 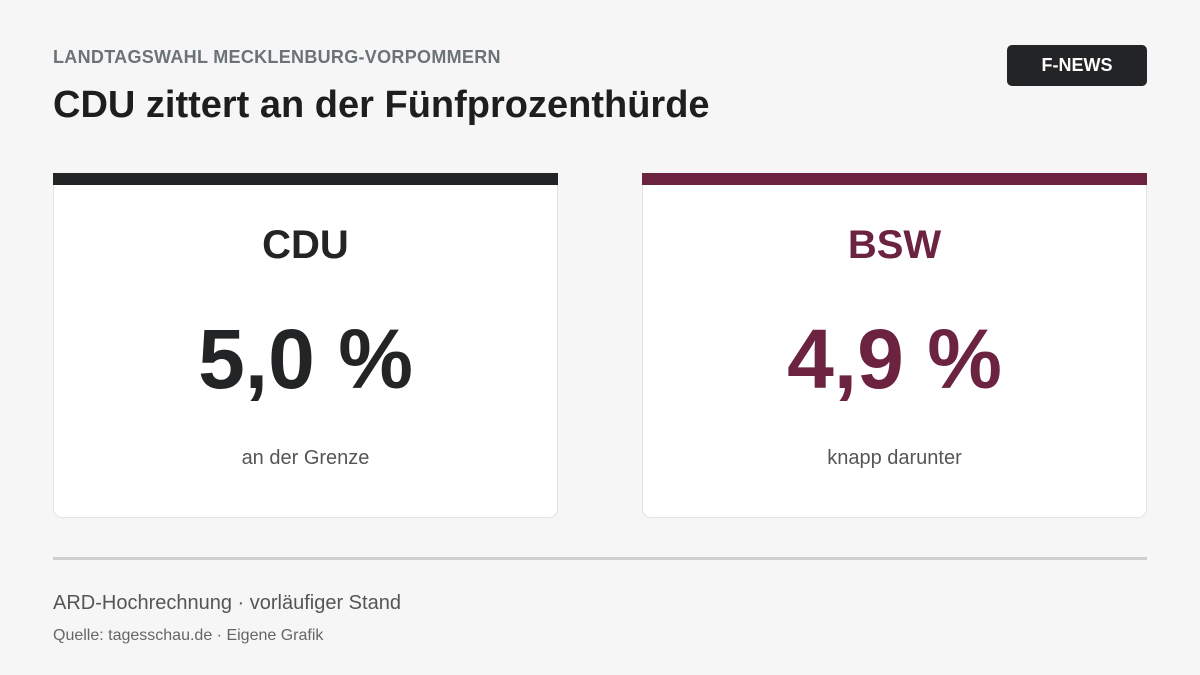 What do you see at coordinates (1077, 65) in the screenshot?
I see `brand-badge: F-NEWS` at bounding box center [1077, 65].